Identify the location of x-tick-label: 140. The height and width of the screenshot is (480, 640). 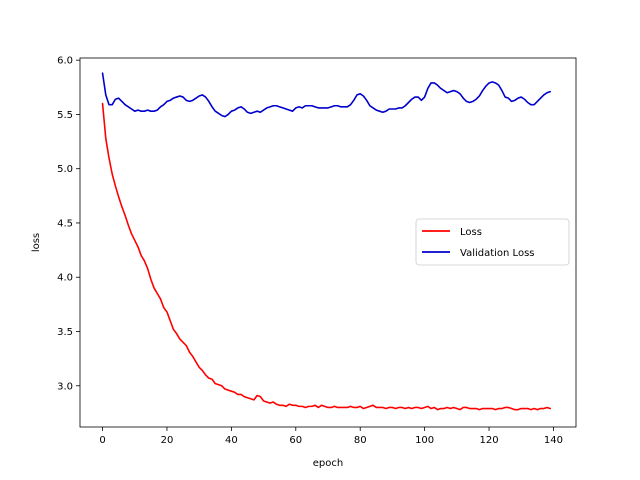
(553, 440).